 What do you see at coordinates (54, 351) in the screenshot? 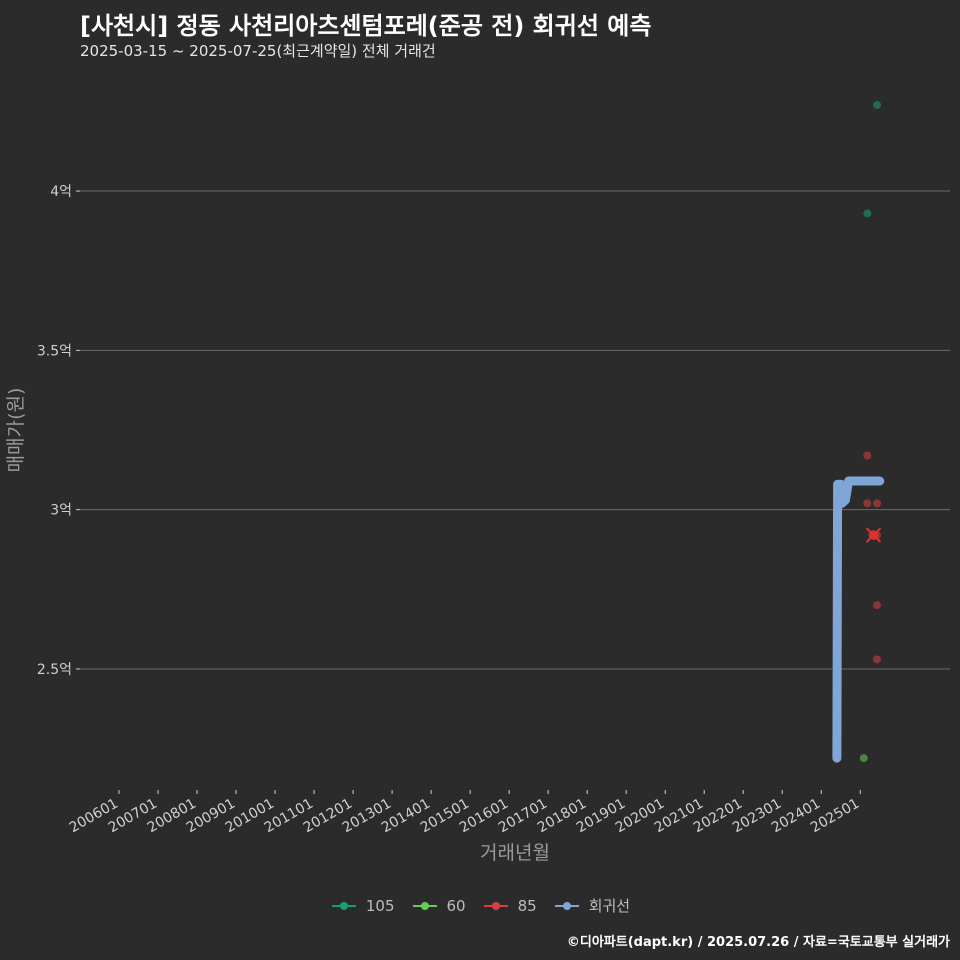
I see `y-tick-label: 3.5억` at bounding box center [54, 351].